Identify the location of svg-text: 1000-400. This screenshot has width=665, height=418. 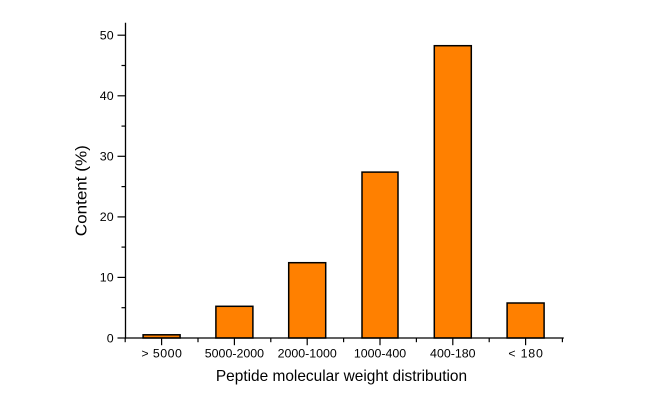
(380, 354).